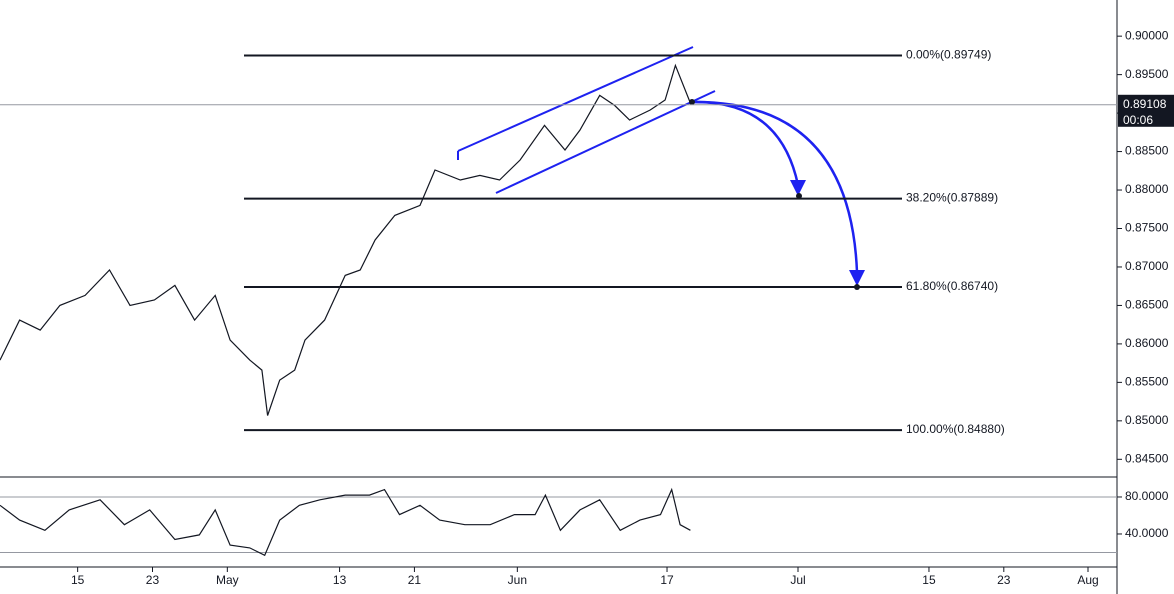 The width and height of the screenshot is (1174, 594). Describe the element at coordinates (1147, 305) in the screenshot. I see `y-tick-label: 0.86500` at that location.